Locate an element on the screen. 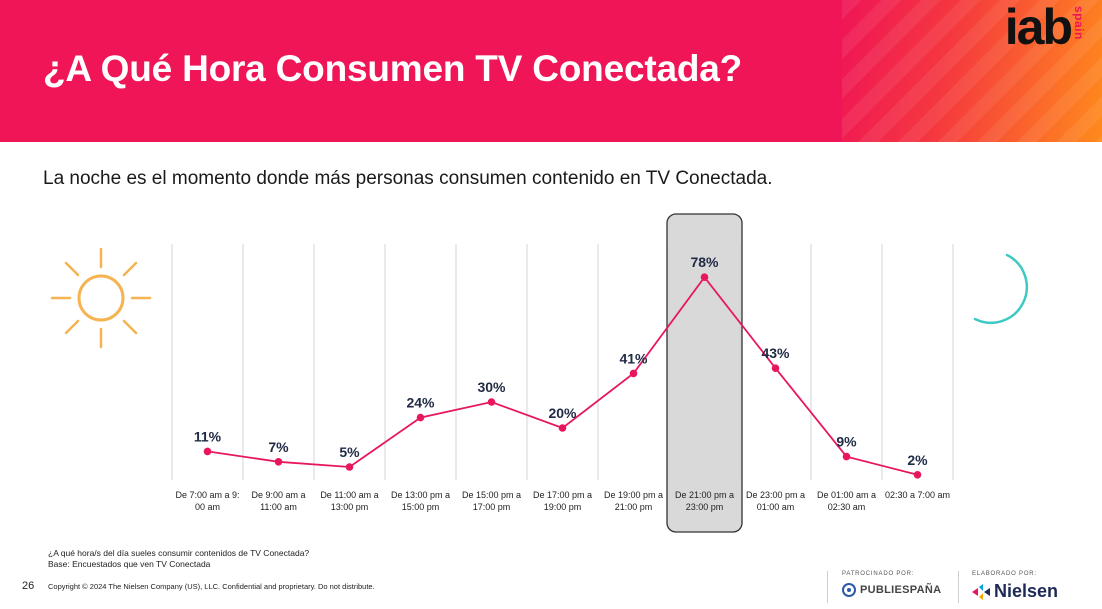  category-label: 21:00 pm is located at coordinates (634, 507).